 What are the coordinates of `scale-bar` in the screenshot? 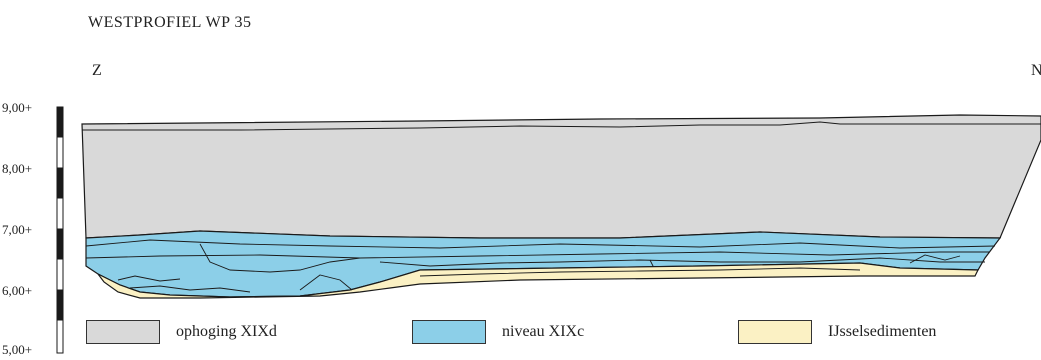 It's located at (60, 230).